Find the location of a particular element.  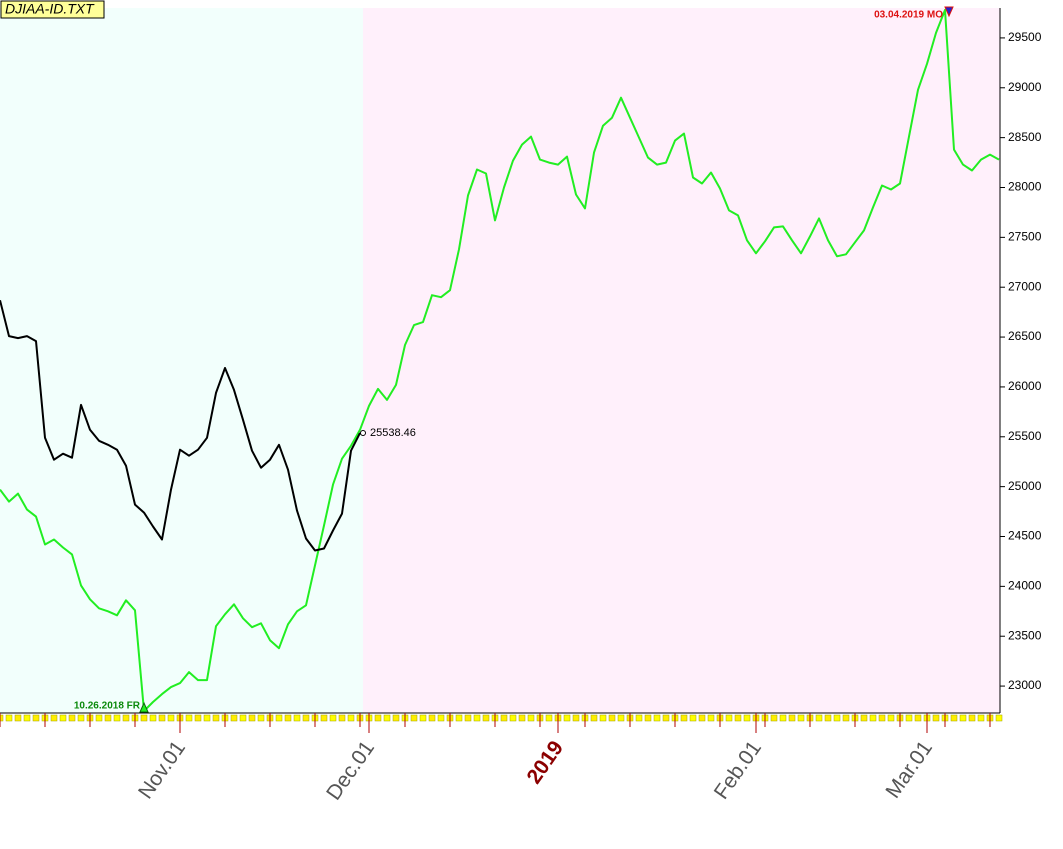

y-tick-label: 27500 is located at coordinates (1025, 237).